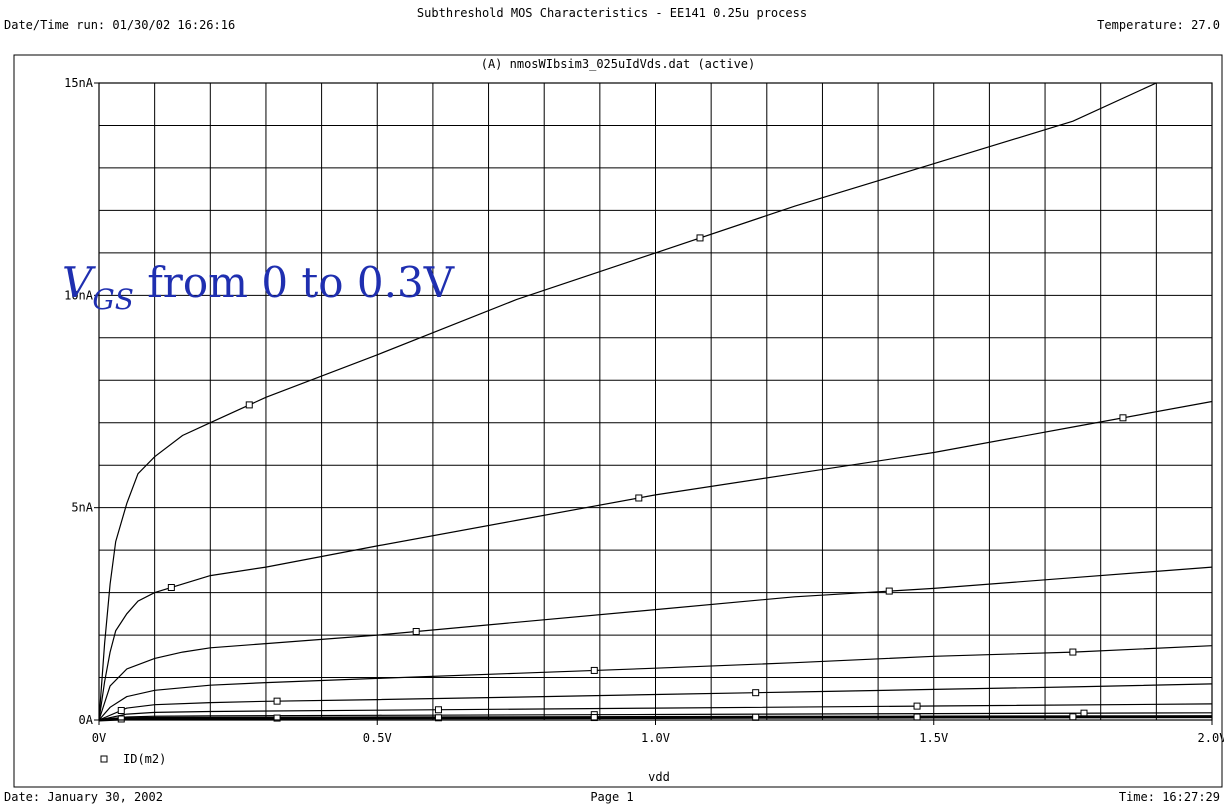  I want to click on y-tick-label: 5nA, so click(82, 508).